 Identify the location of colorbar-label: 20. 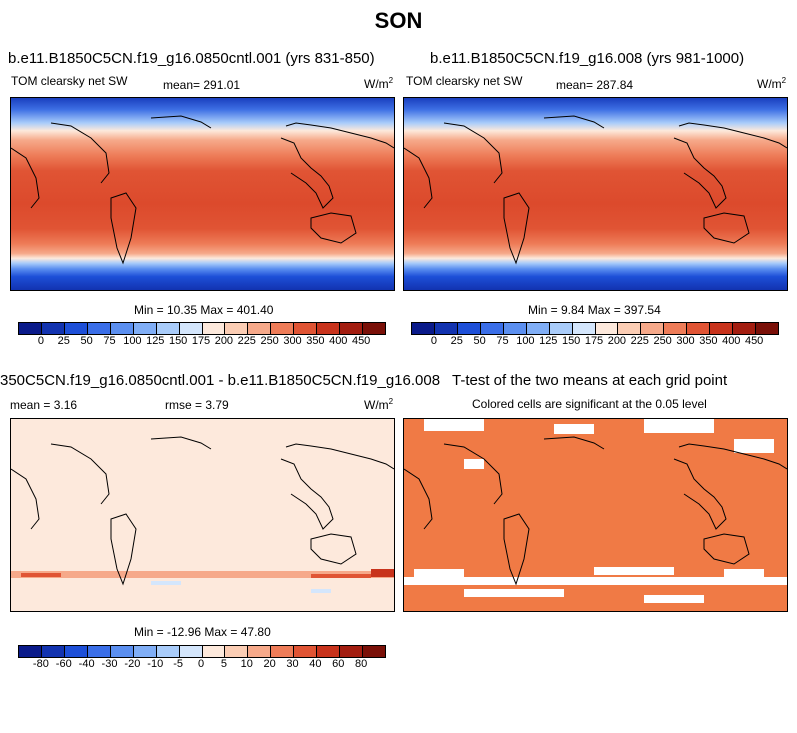
(269, 664).